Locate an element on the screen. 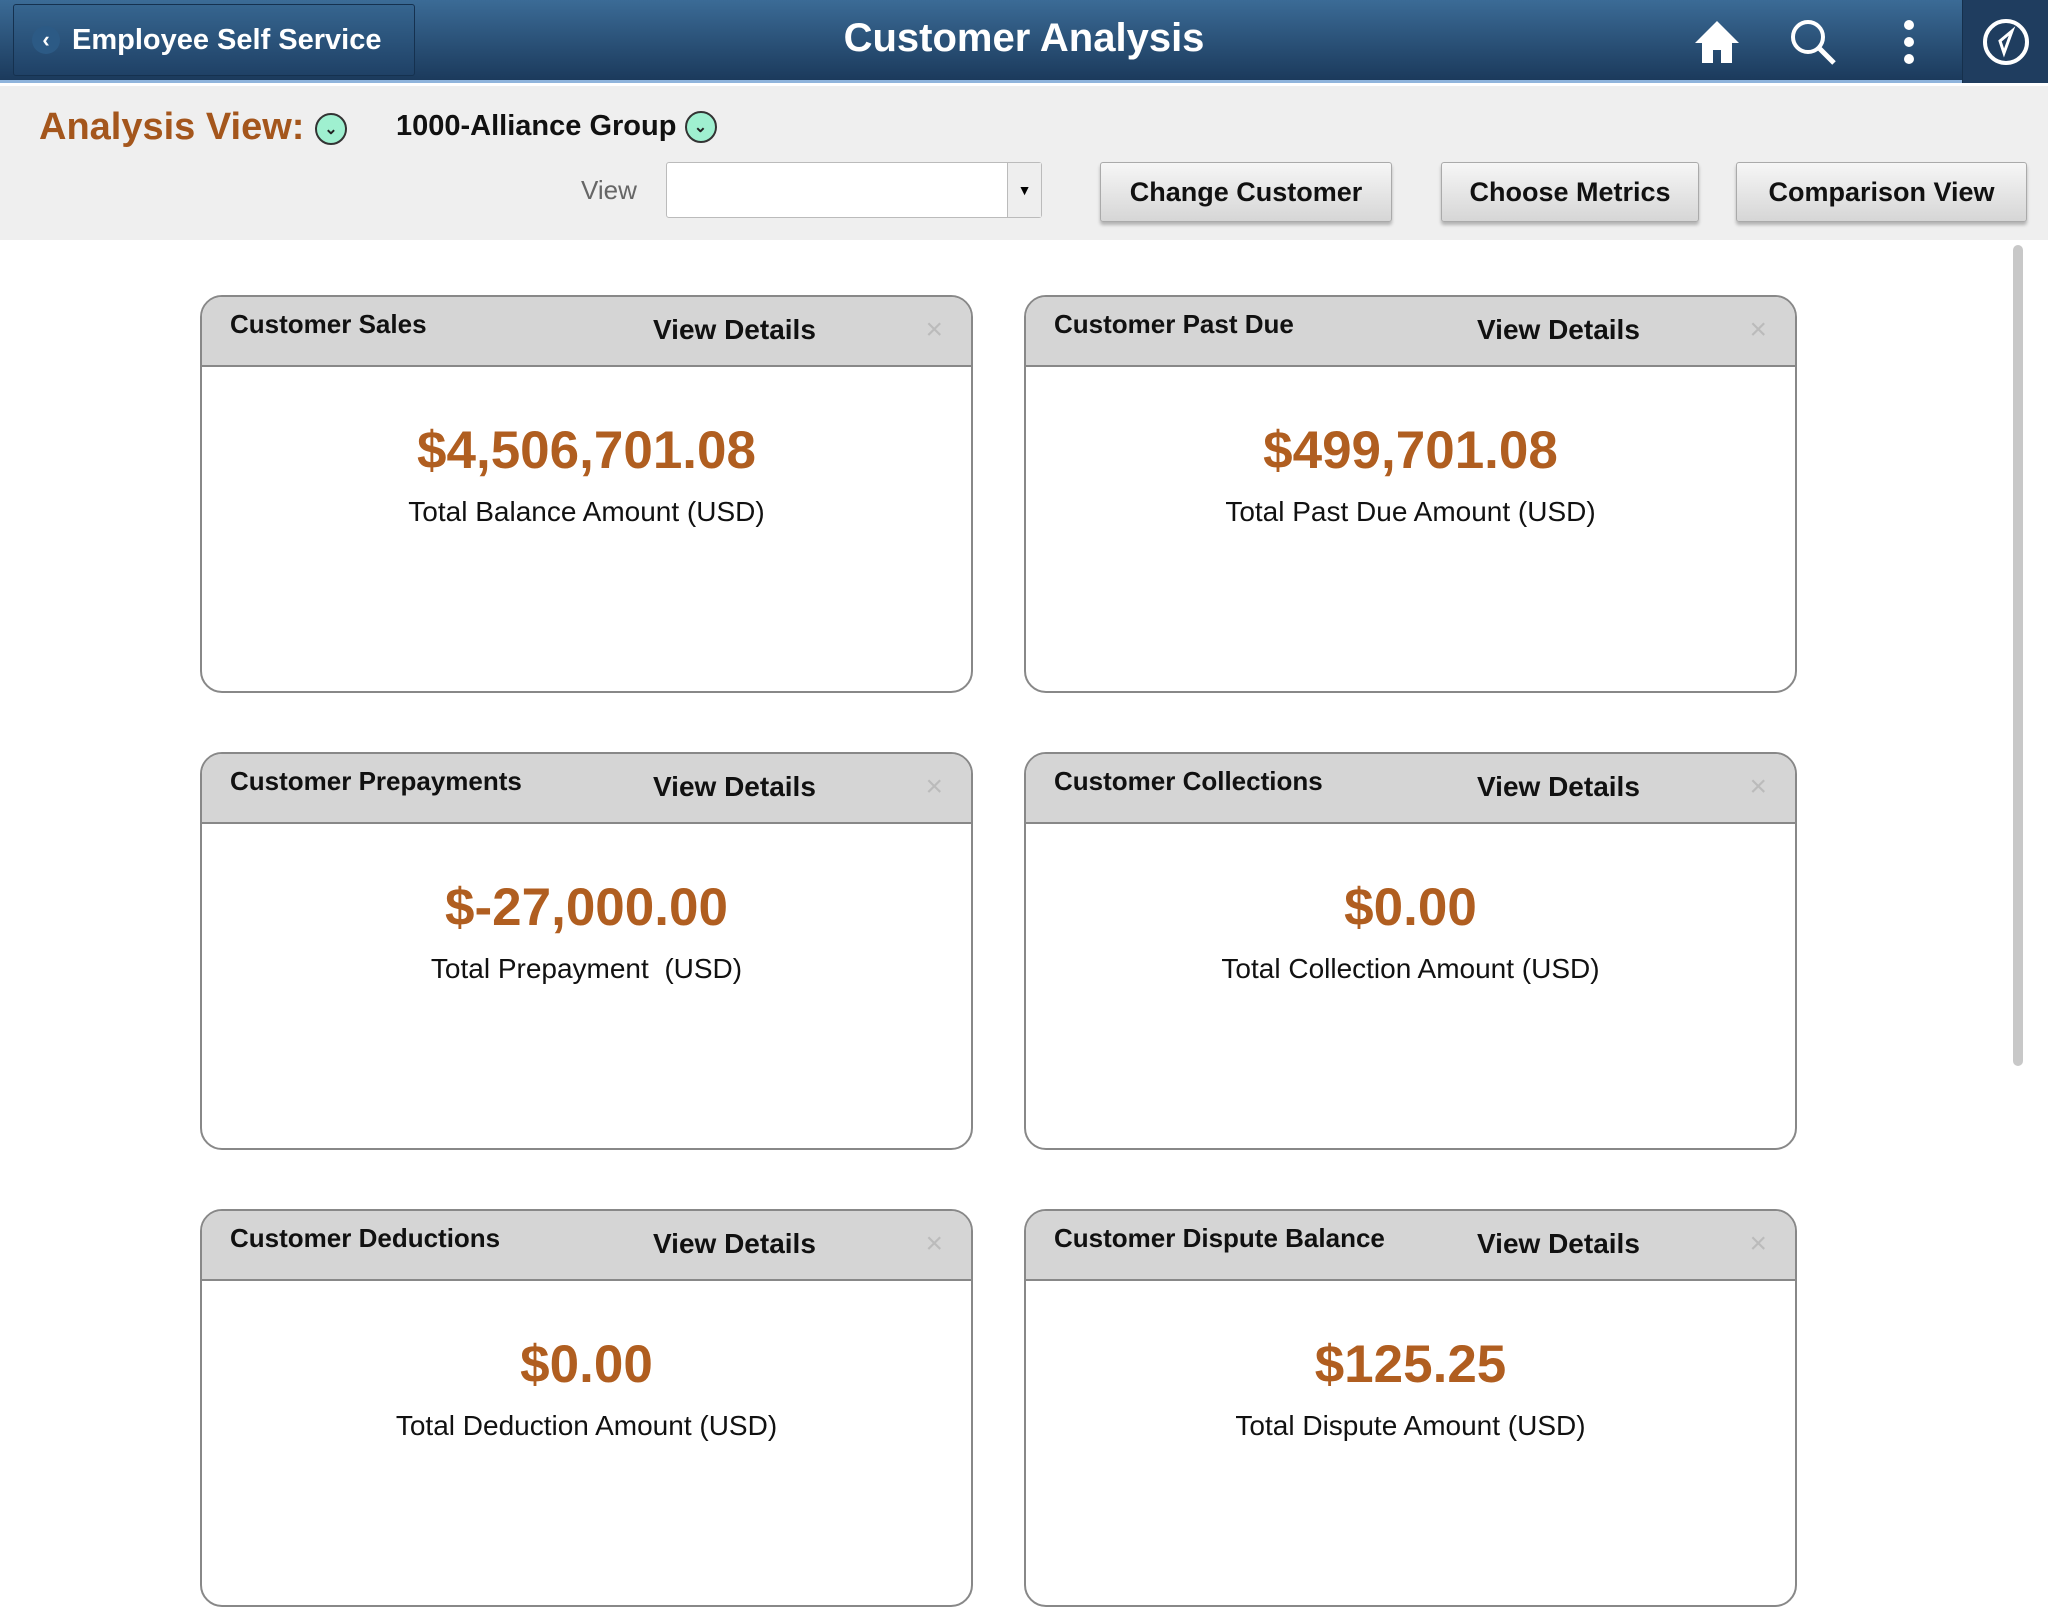  card-title: Customer Sales is located at coordinates (328, 324).